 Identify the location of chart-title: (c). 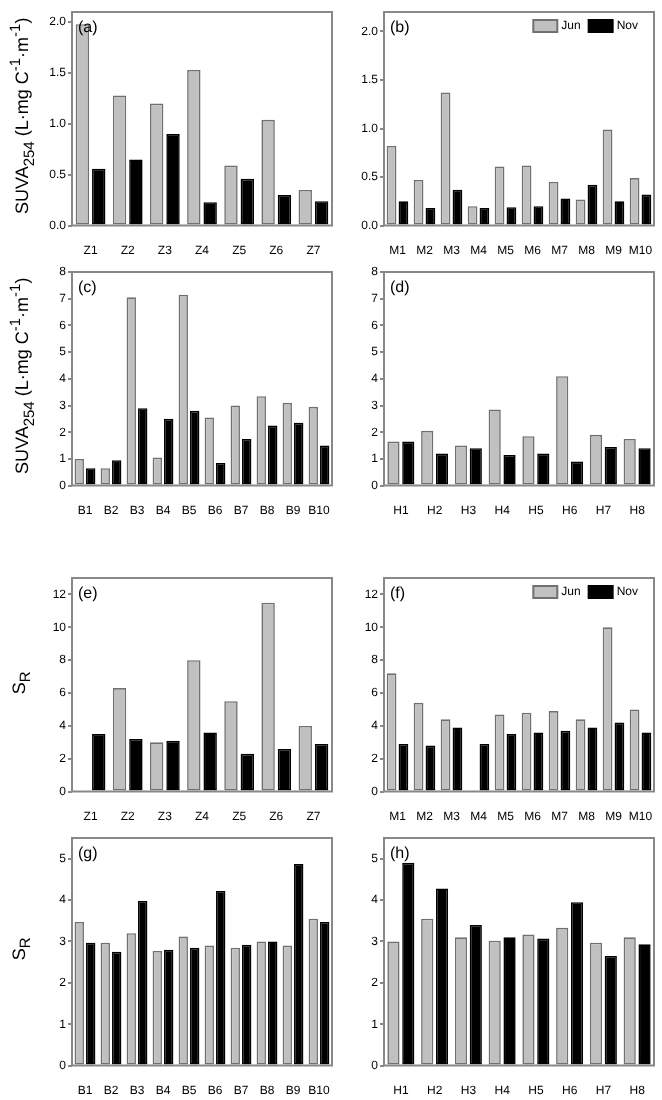
(88, 287).